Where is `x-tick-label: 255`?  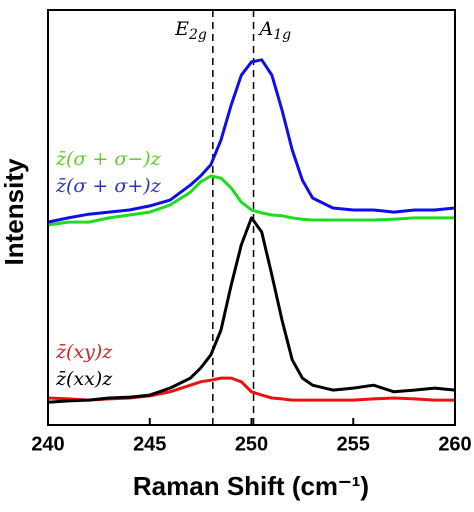 x-tick-label: 255 is located at coordinates (353, 444).